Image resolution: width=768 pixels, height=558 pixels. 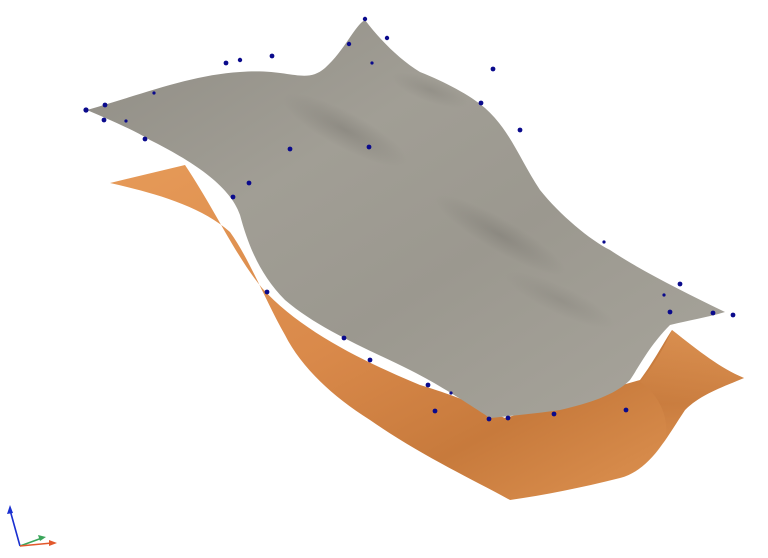 I want to click on z-axis, so click(x=15, y=528).